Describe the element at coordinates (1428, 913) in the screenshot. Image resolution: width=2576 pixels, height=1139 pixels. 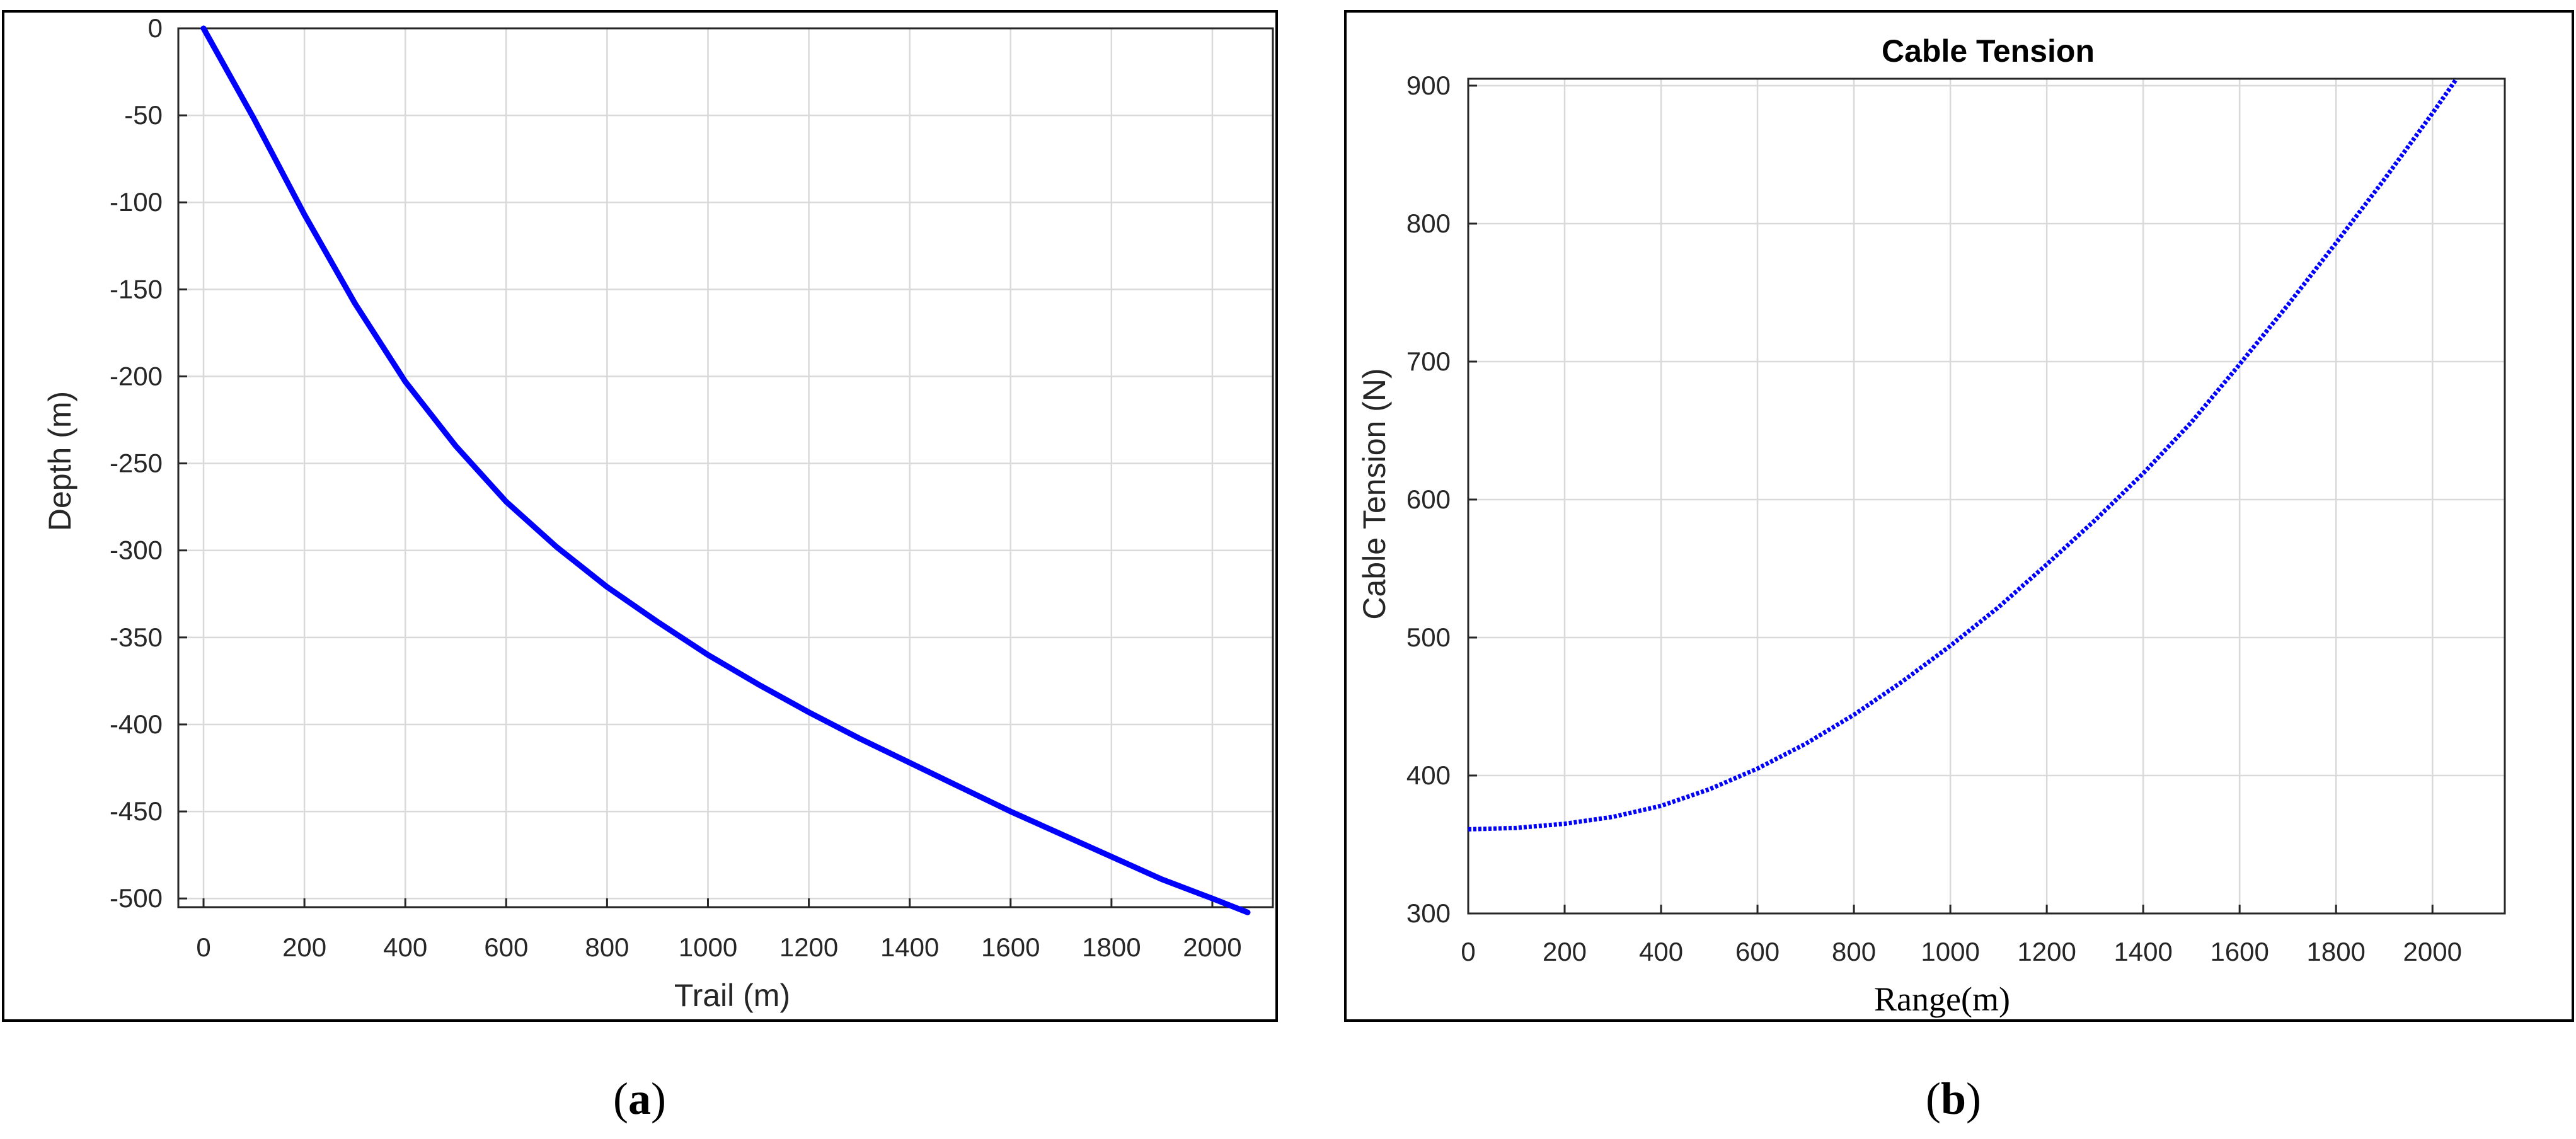
I see `y-tick-label: 300` at that location.